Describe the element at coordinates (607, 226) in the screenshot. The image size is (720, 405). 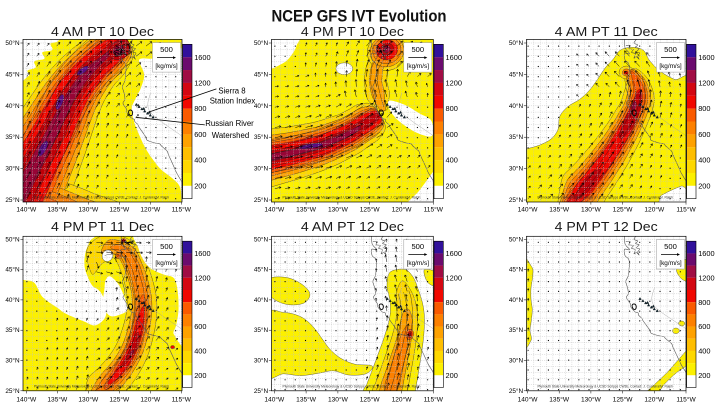
I see `svg-text: 4 PM PT 12 Dec` at that location.